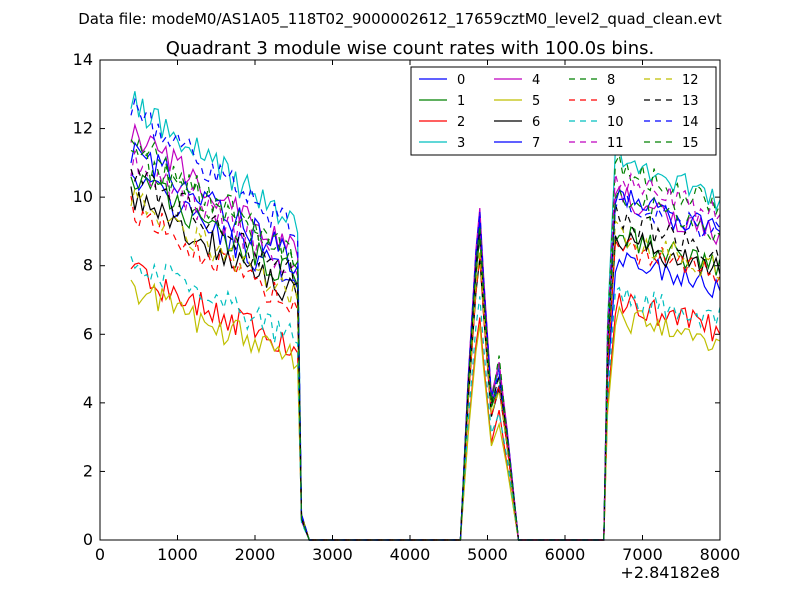 The height and width of the screenshot is (600, 800). What do you see at coordinates (177, 554) in the screenshot?
I see `x-tick-label: 1000` at bounding box center [177, 554].